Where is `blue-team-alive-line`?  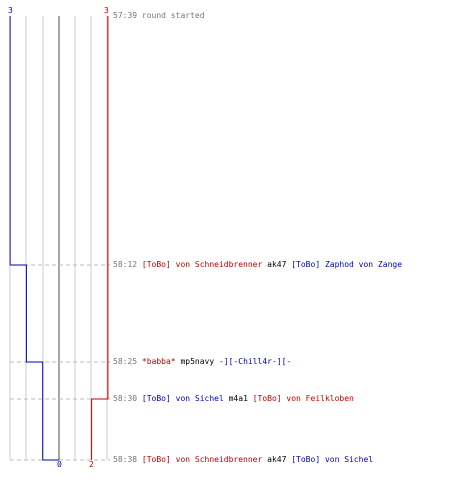 blue-team-alive-line is located at coordinates (34, 238).